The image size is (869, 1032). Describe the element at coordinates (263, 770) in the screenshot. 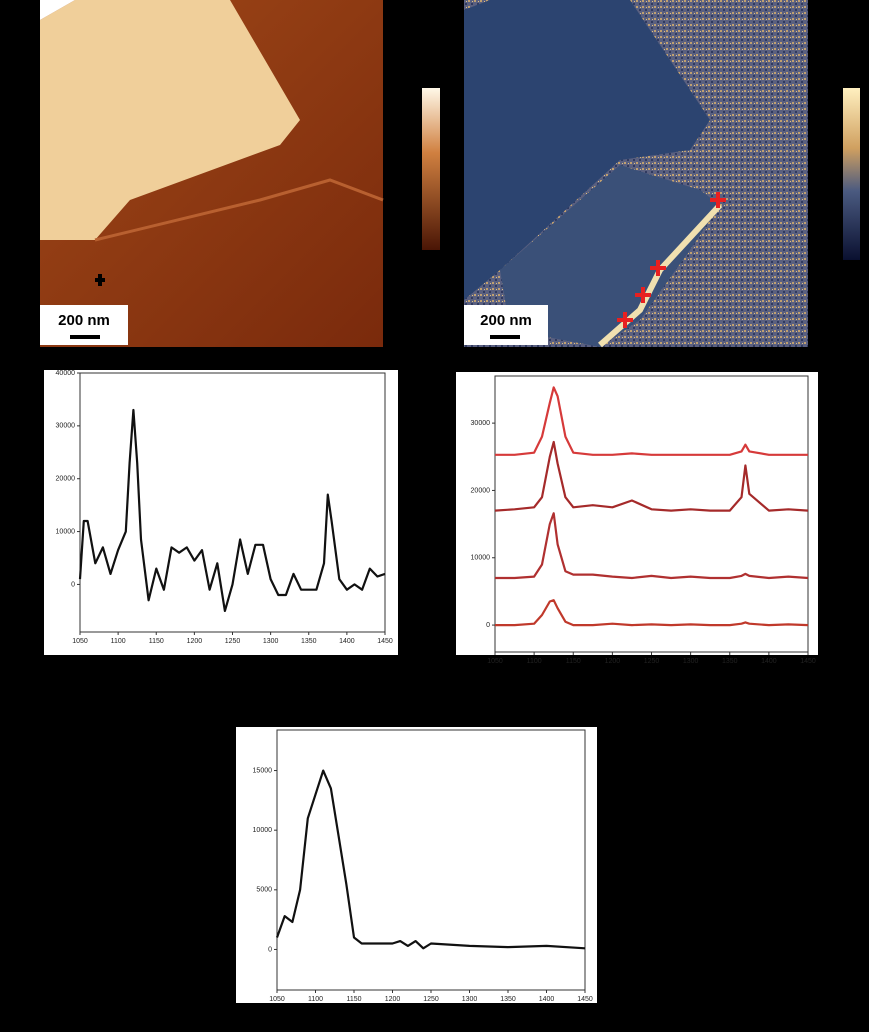

I see `y-tick-label: 15000` at that location.